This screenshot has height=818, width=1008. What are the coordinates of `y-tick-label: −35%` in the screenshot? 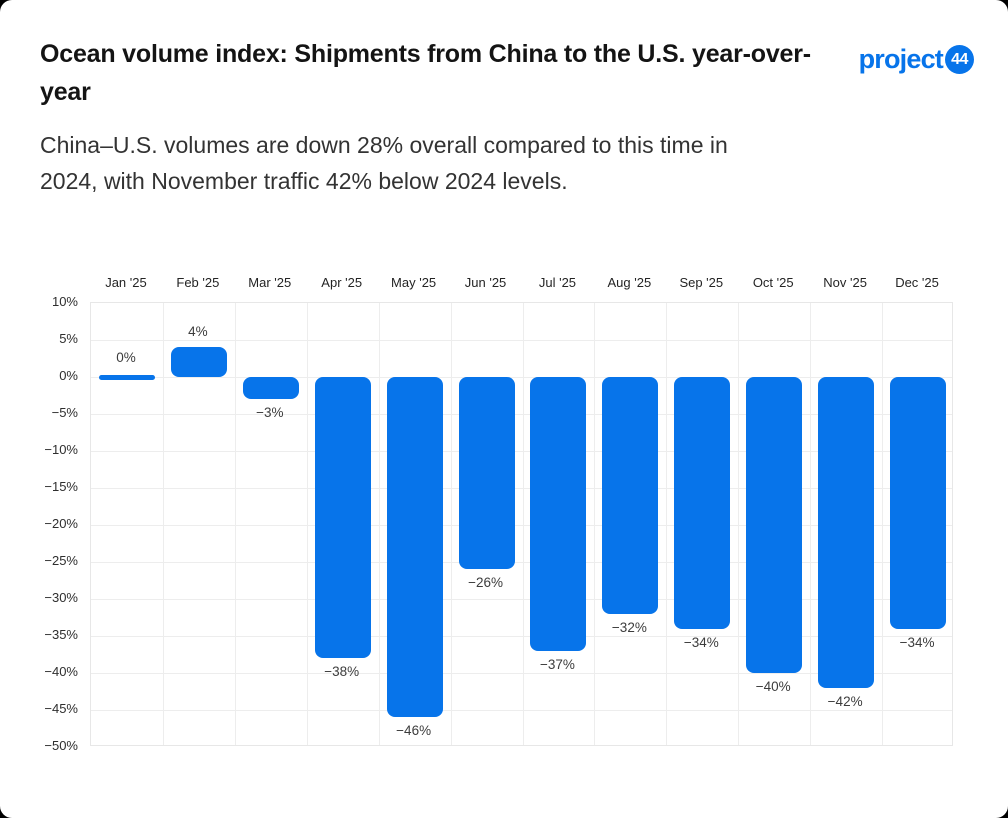 It's located at (61, 634).